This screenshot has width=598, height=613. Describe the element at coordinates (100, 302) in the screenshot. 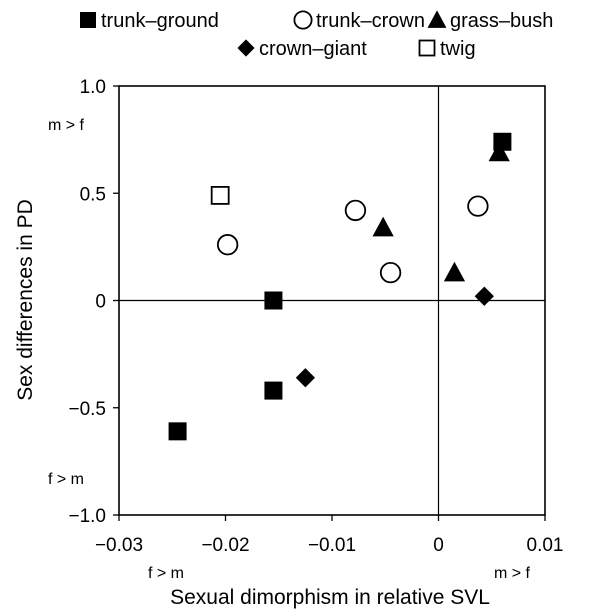

I see `y-tick-label: 0` at that location.